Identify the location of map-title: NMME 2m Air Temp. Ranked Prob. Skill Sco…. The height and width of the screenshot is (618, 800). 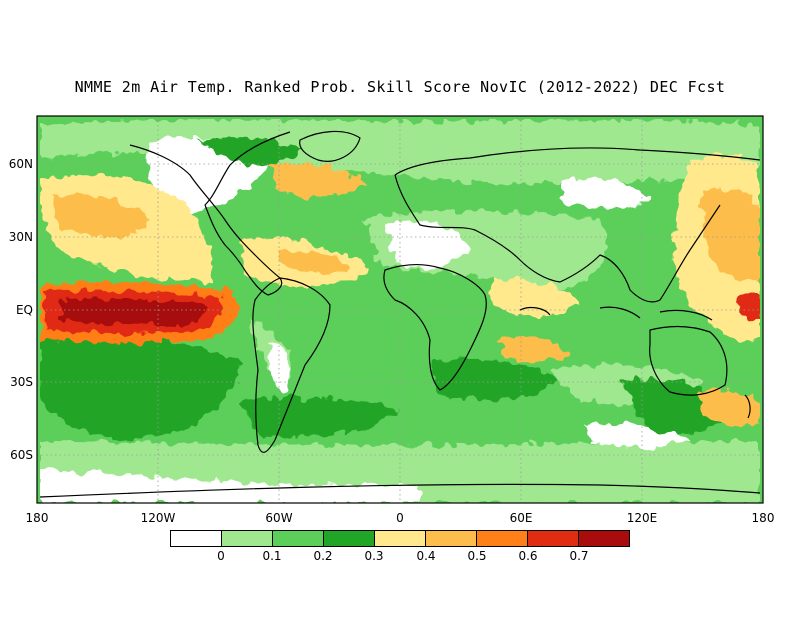
(400, 87).